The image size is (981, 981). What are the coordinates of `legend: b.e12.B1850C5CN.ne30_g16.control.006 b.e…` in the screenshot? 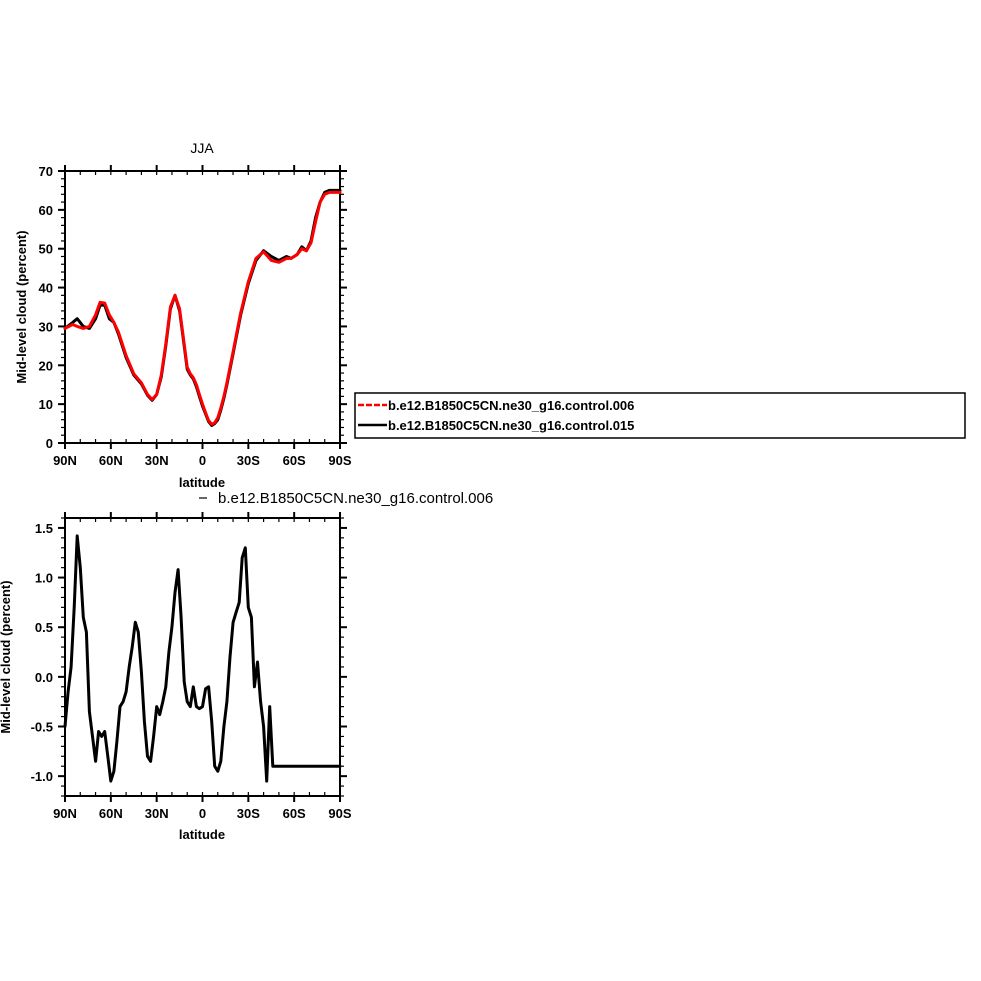 It's located at (660, 415).